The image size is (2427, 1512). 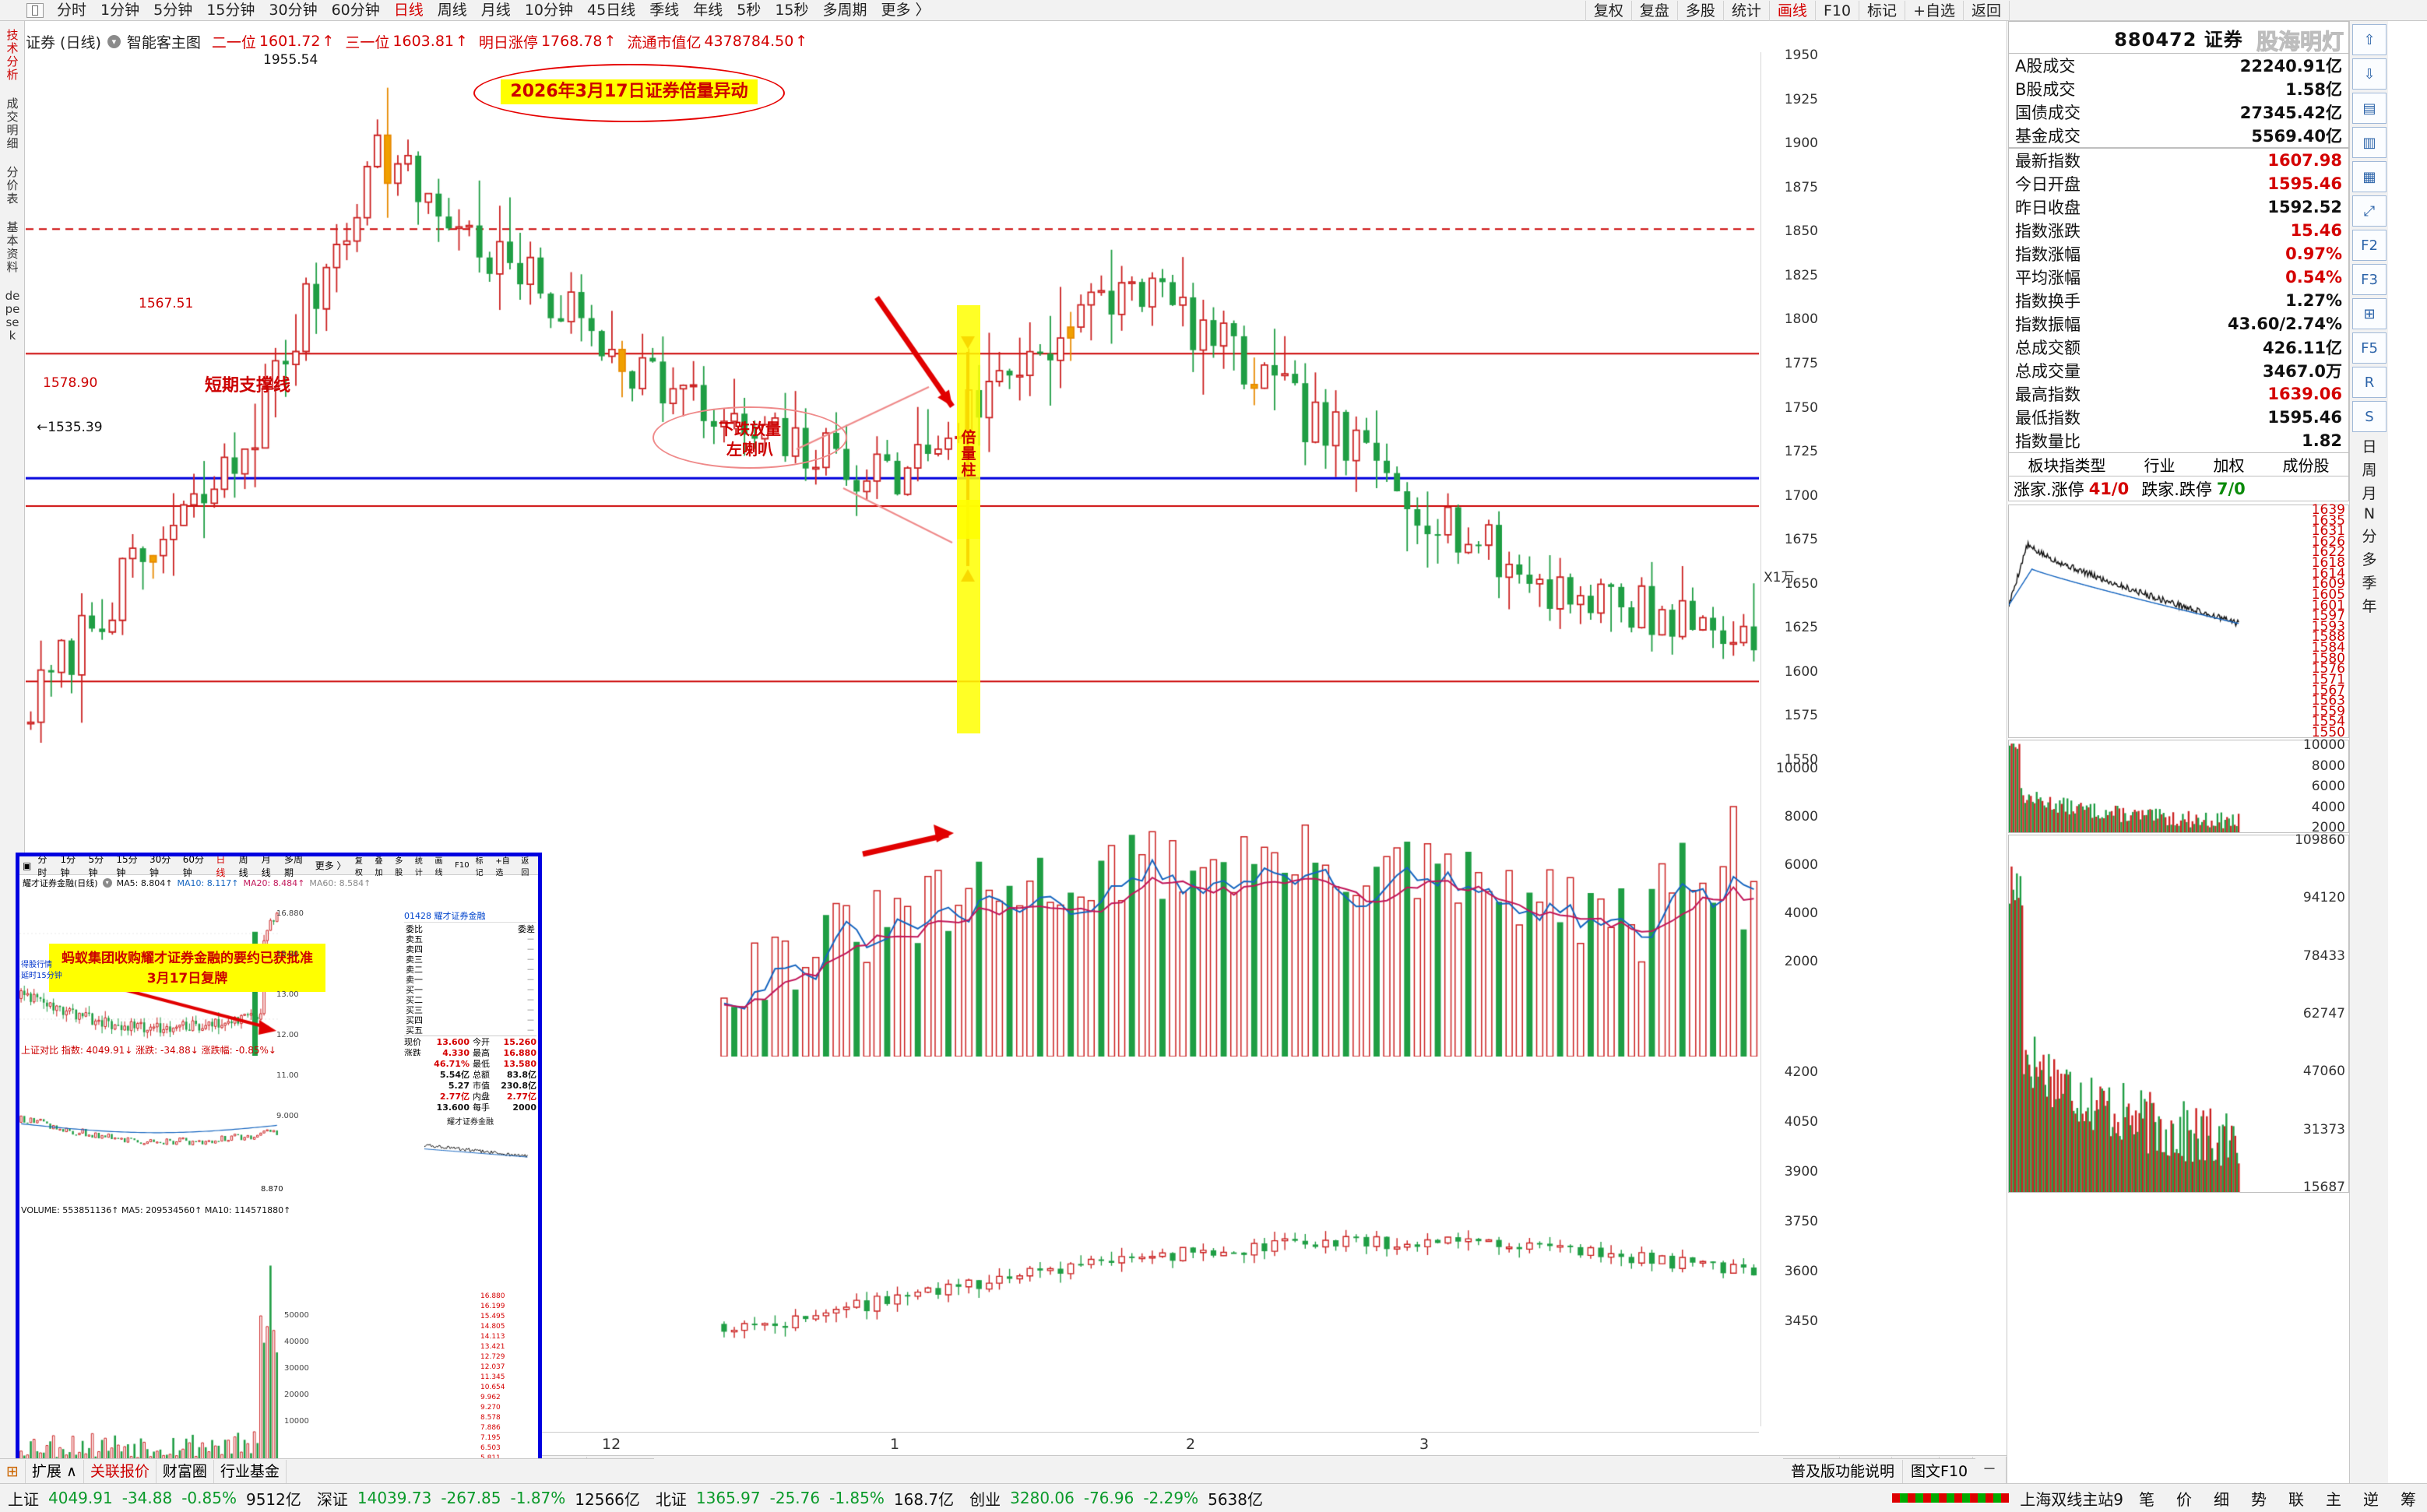 I want to click on btn-graphic-f10: 图文F10, so click(x=1939, y=1471).